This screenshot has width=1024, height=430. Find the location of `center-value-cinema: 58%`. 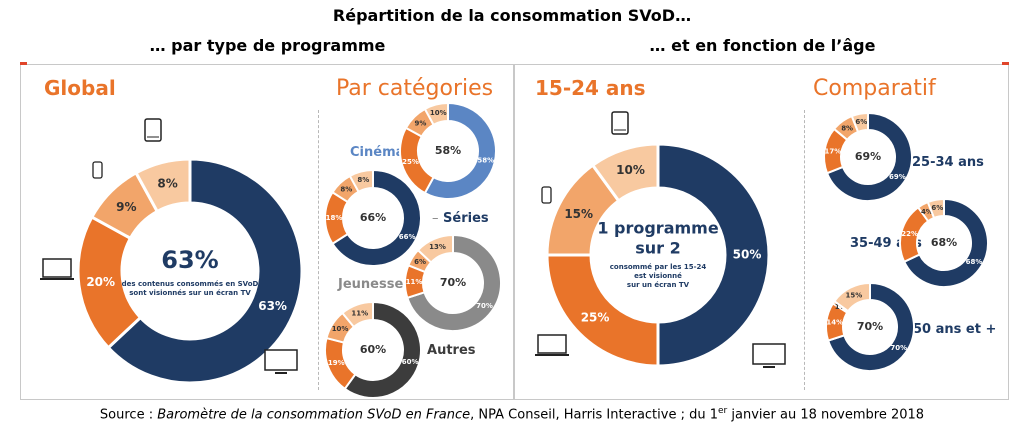

center-value-cinema: 58% is located at coordinates (448, 150).